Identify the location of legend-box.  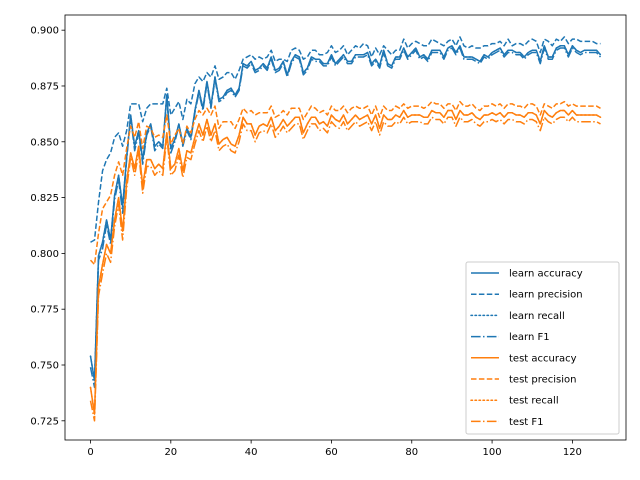
(542, 348).